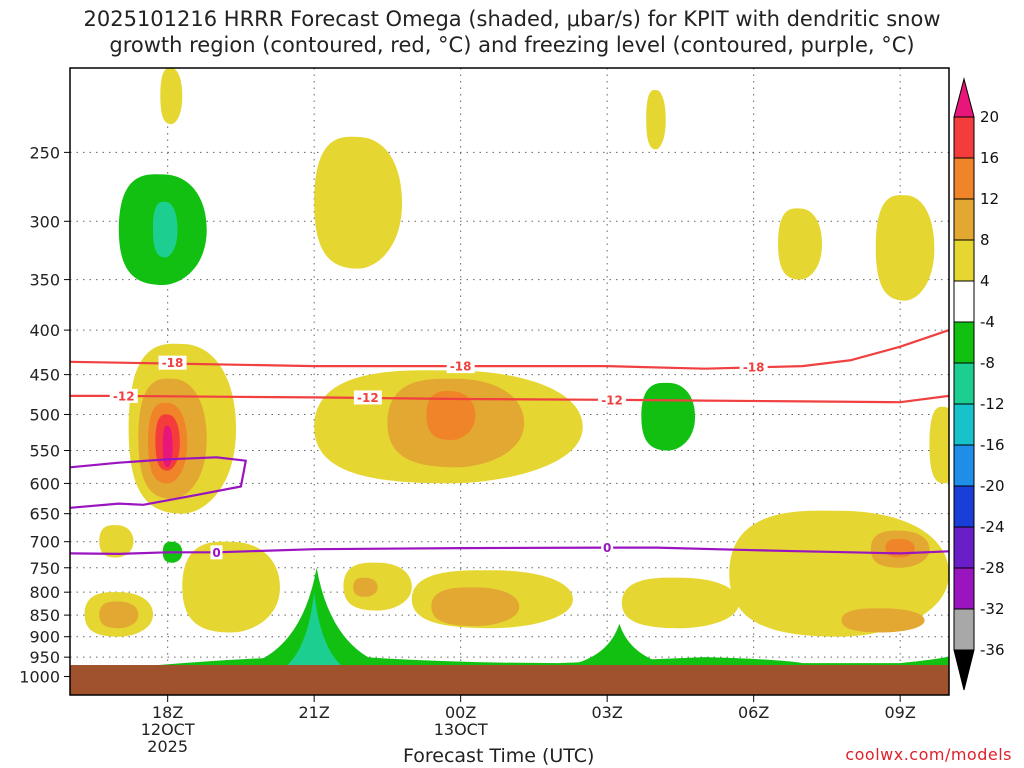 The image size is (1024, 768). I want to click on colorbar-label-12: -32, so click(992, 609).